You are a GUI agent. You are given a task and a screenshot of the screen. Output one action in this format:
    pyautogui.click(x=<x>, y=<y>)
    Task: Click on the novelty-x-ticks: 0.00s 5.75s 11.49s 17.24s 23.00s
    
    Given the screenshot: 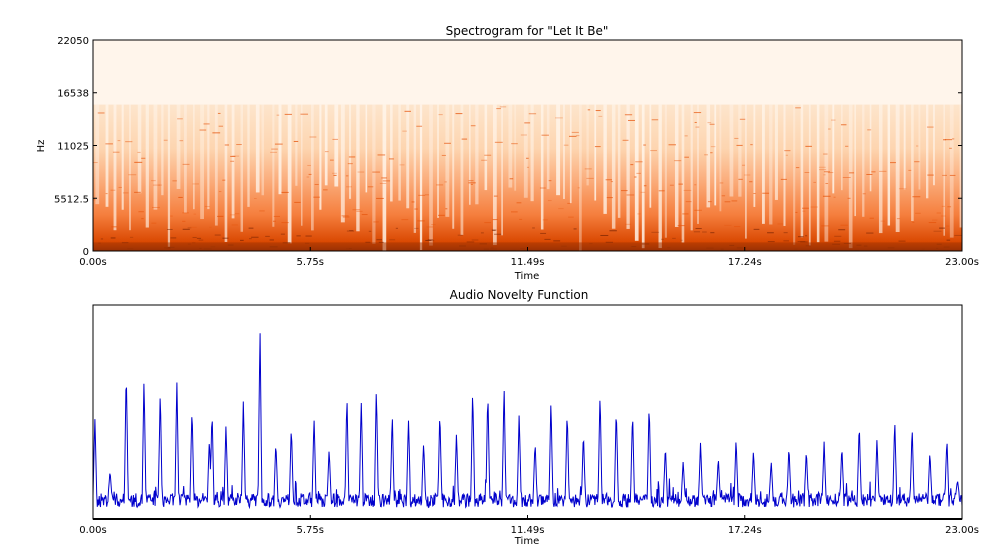 What is the action you would take?
    pyautogui.click(x=529, y=525)
    